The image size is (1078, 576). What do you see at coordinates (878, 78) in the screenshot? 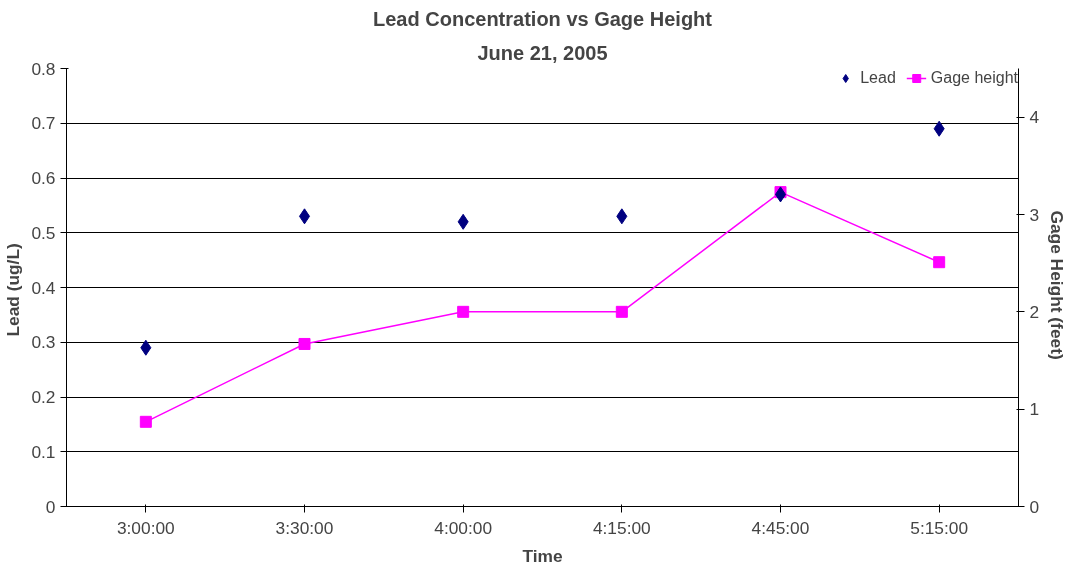
I see `legend-label: Lead` at bounding box center [878, 78].